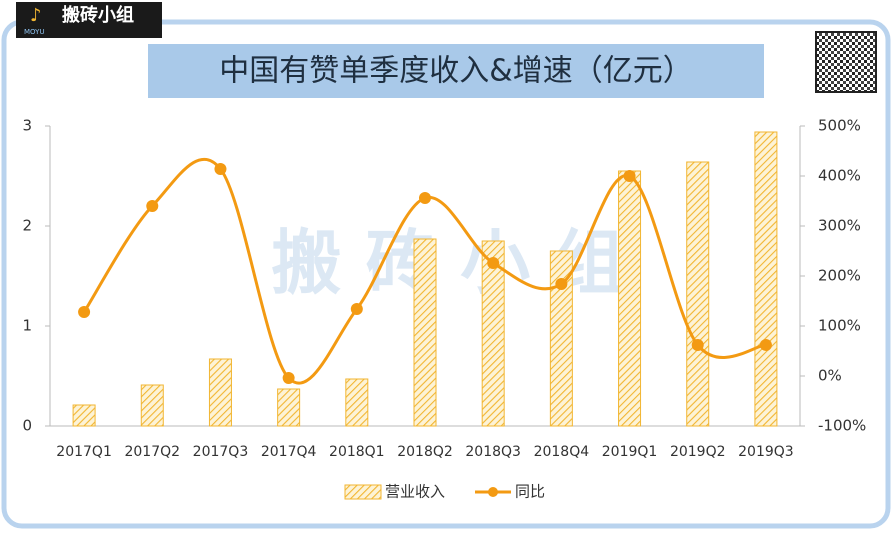  What do you see at coordinates (415, 492) in the screenshot?
I see `legend-label: 营业收入` at bounding box center [415, 492].